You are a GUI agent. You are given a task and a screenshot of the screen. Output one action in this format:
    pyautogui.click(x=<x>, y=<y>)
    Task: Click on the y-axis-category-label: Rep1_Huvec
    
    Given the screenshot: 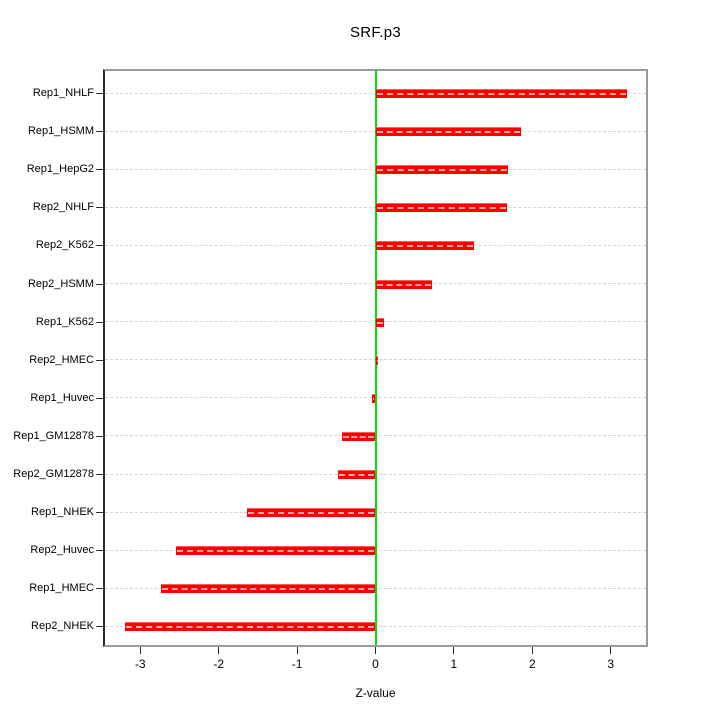 What is the action you would take?
    pyautogui.click(x=62, y=397)
    